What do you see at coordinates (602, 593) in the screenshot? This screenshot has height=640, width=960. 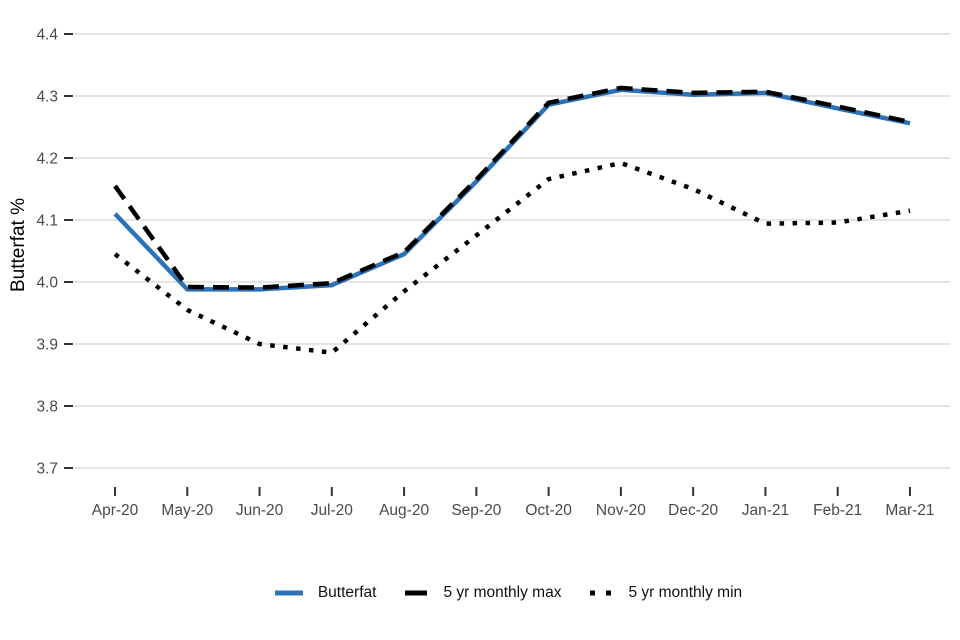 I see `min-dotted-line-swatch` at bounding box center [602, 593].